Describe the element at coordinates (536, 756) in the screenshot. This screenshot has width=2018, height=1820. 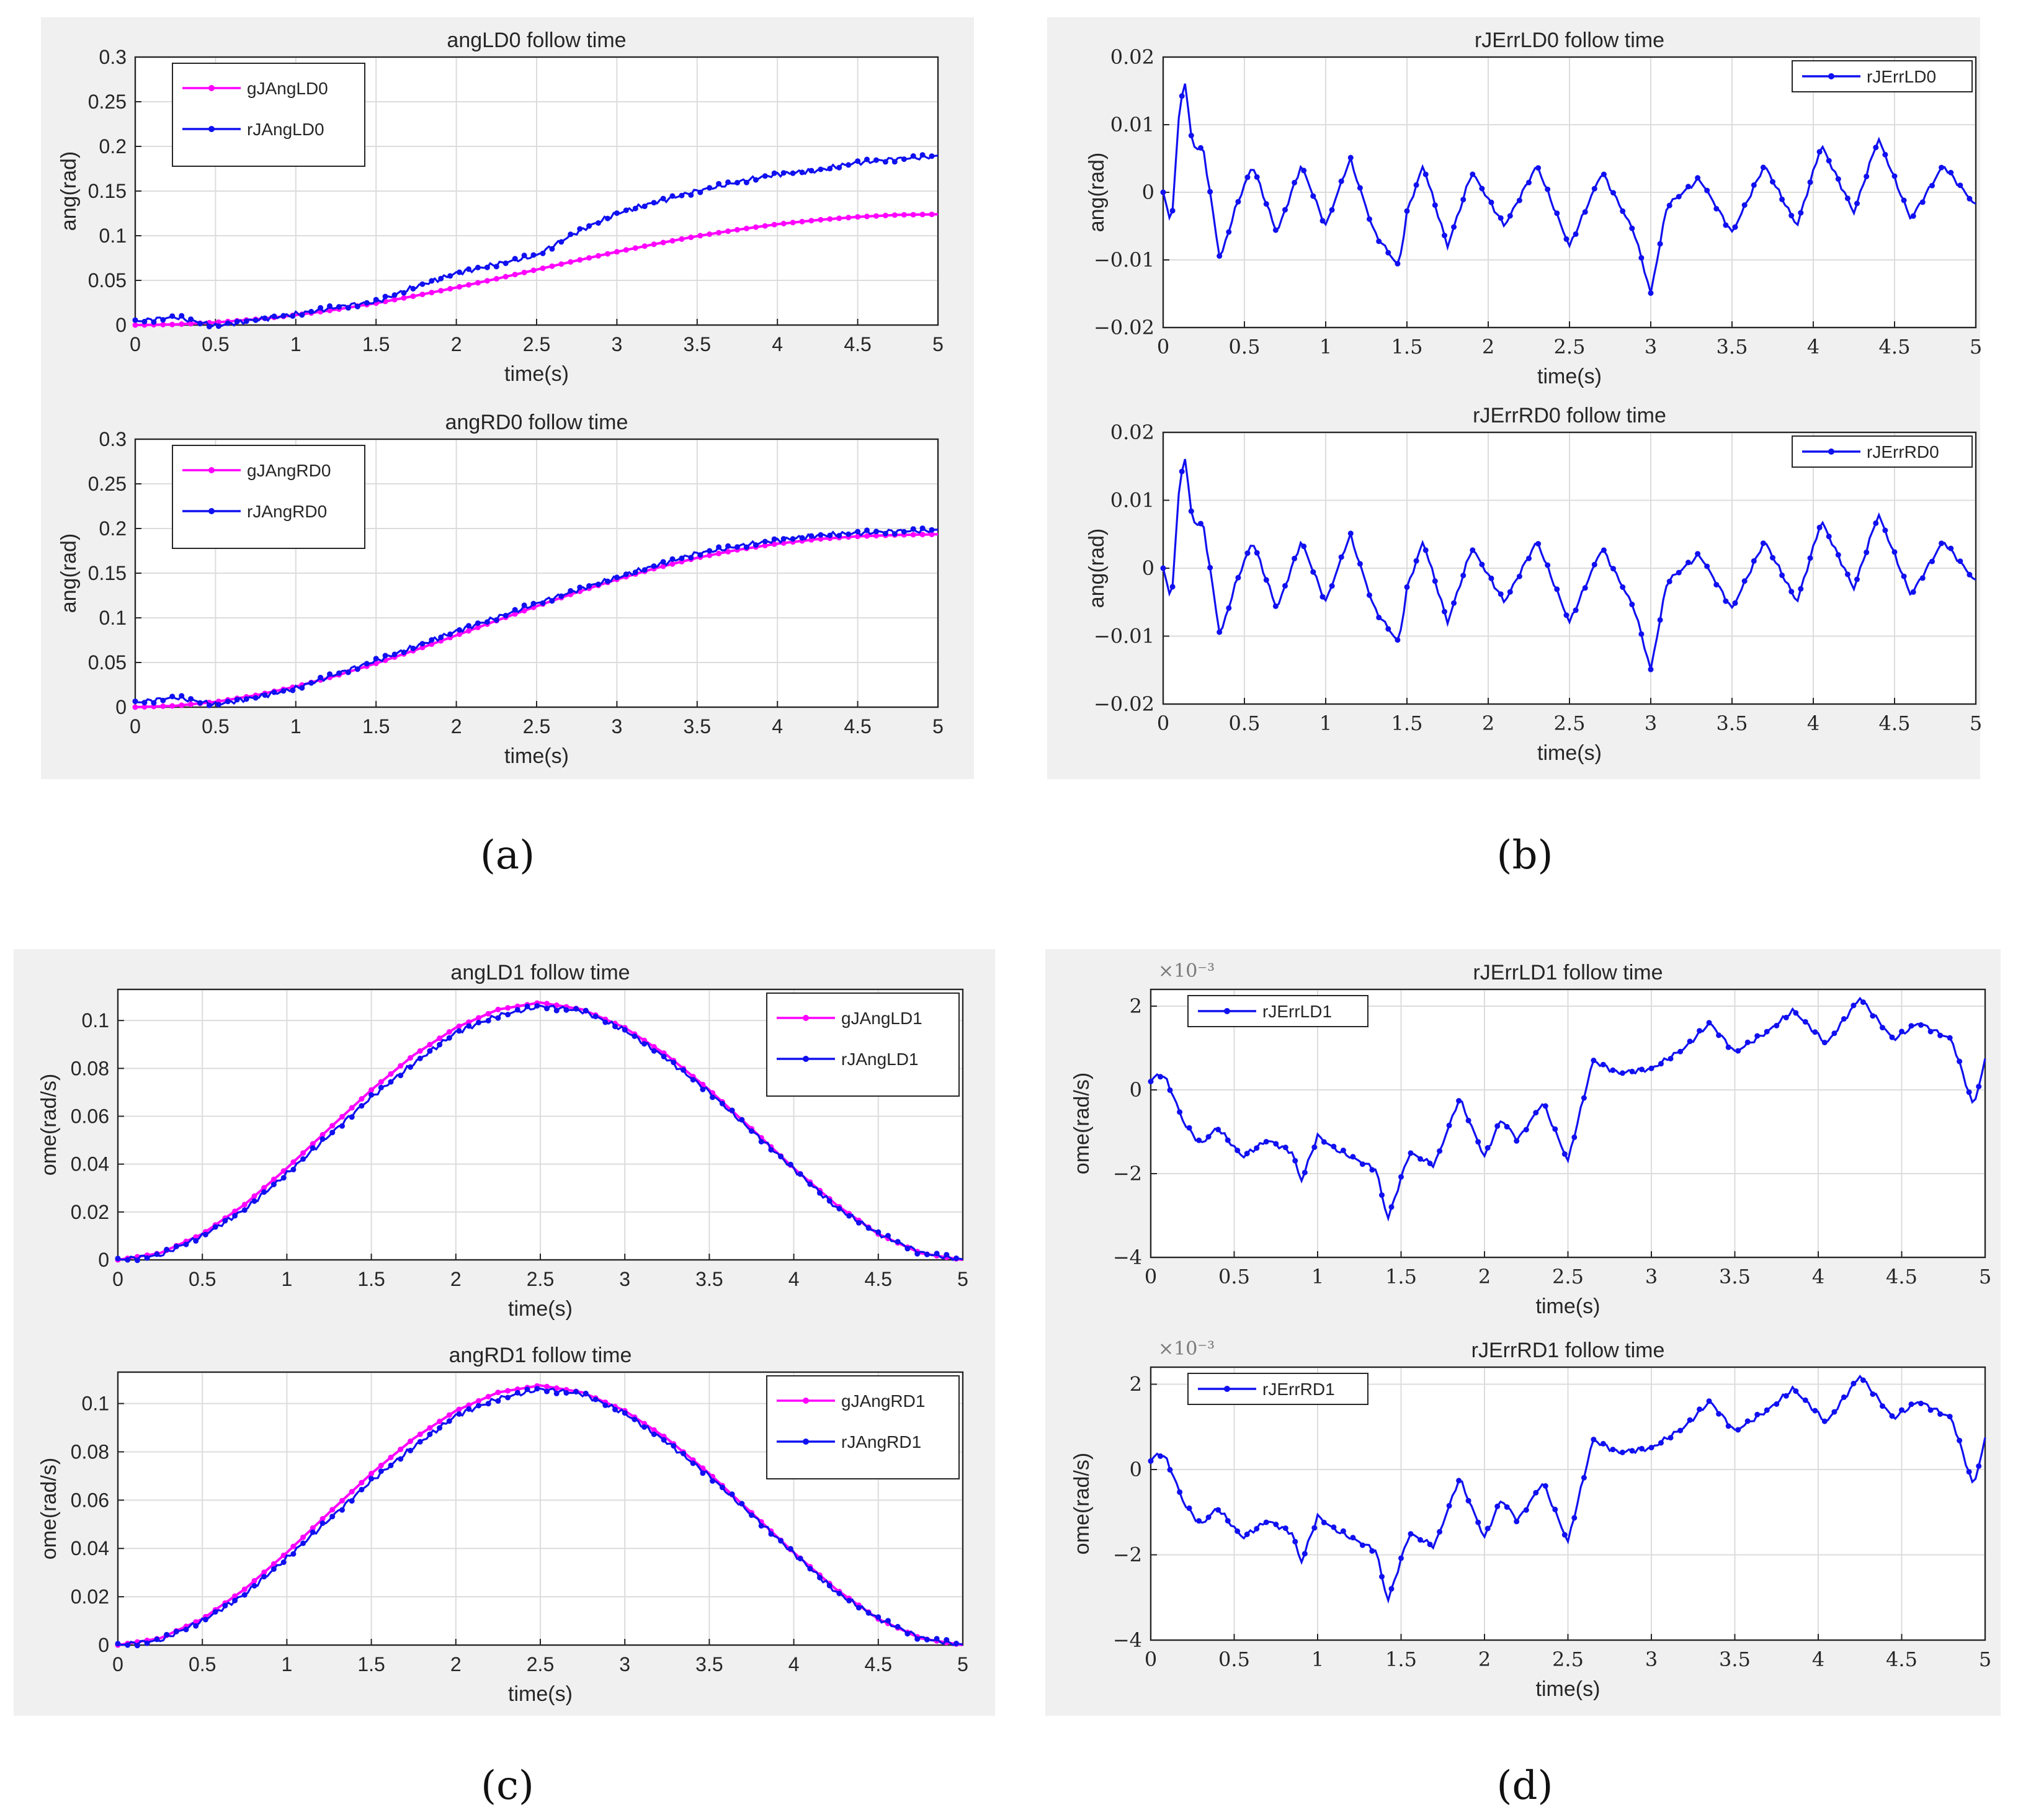
I see `x-axis-label: time(s)` at that location.